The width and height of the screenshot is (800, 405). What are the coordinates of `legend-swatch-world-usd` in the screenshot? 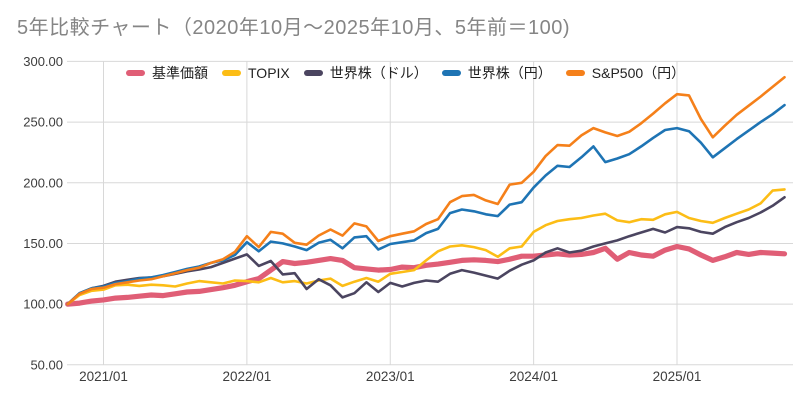 It's located at (313, 73).